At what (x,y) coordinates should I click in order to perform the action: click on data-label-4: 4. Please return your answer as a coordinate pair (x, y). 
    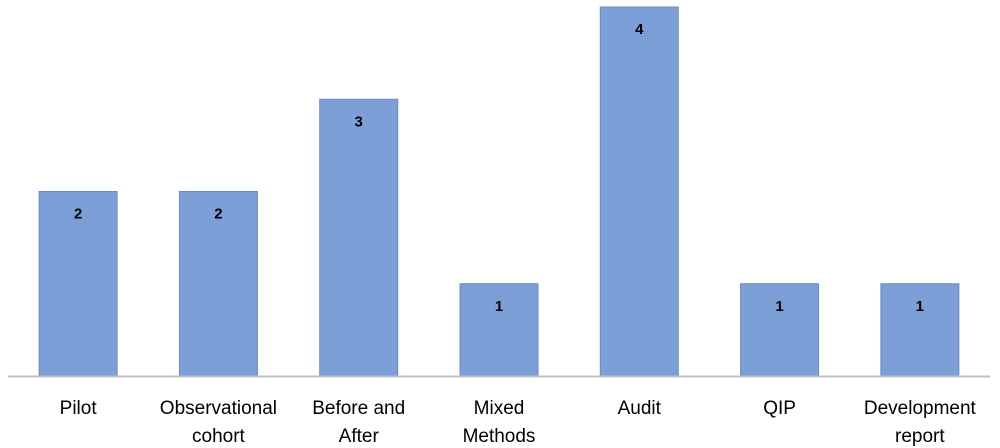
    Looking at the image, I should click on (639, 29).